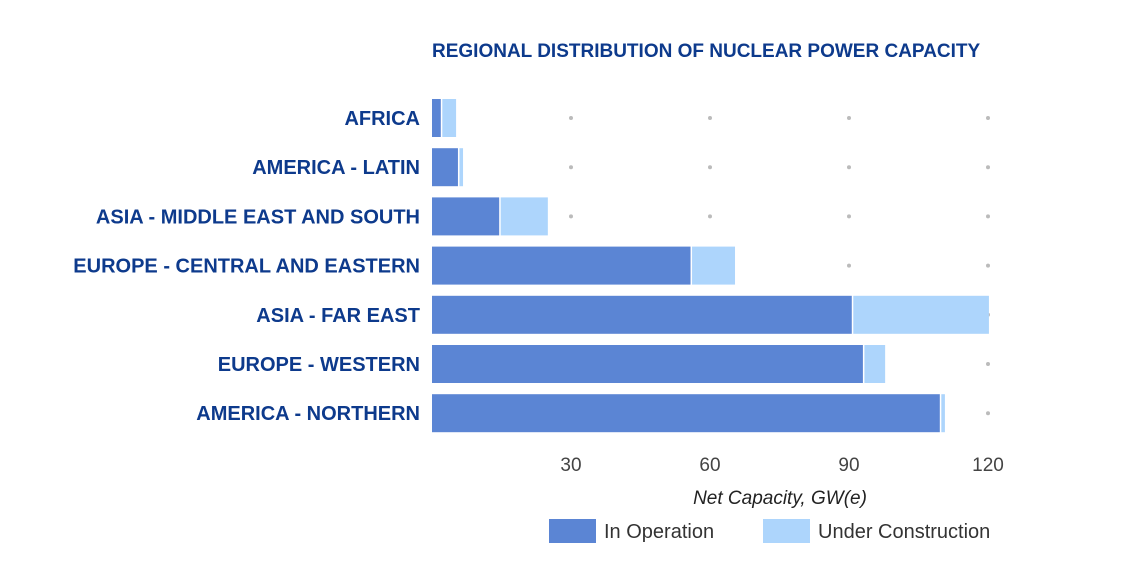 This screenshot has width=1144, height=565. What do you see at coordinates (709, 465) in the screenshot?
I see `x-tick-label: 60` at bounding box center [709, 465].